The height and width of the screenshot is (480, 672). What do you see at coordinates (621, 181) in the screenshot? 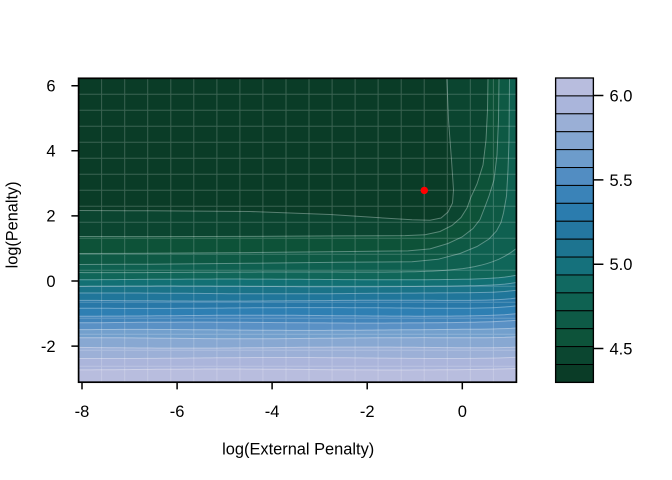
I see `svg-text: 5.5` at bounding box center [621, 181].